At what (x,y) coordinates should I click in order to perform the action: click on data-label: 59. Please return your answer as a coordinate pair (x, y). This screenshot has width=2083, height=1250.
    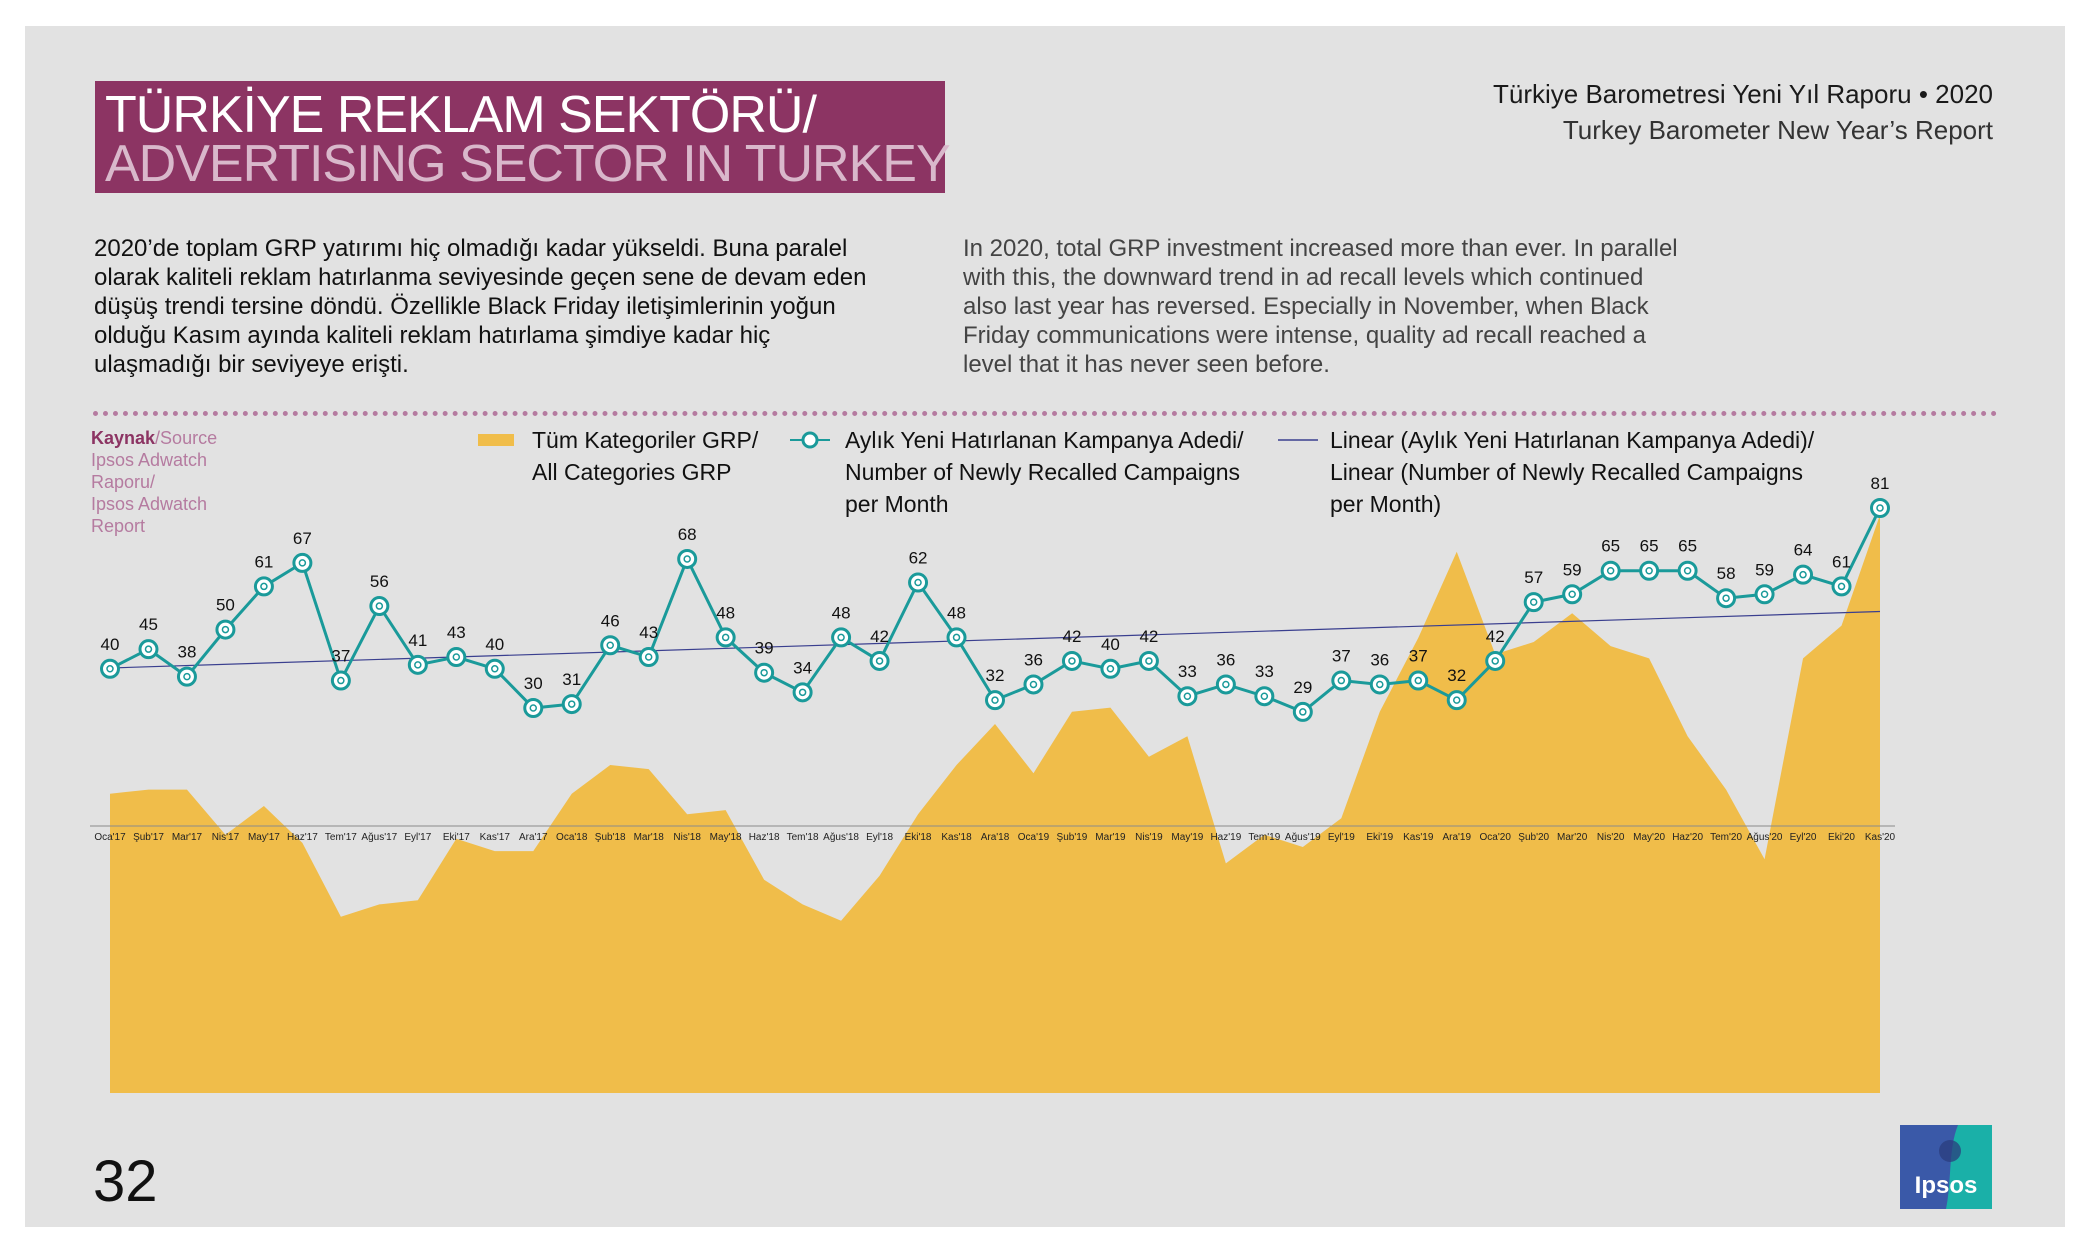
    Looking at the image, I should click on (1764, 569).